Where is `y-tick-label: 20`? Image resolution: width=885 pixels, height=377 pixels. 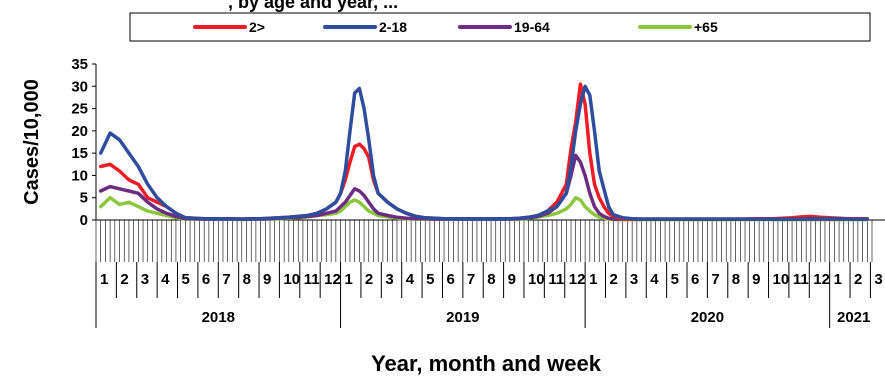
y-tick-label: 20 is located at coordinates (79, 131).